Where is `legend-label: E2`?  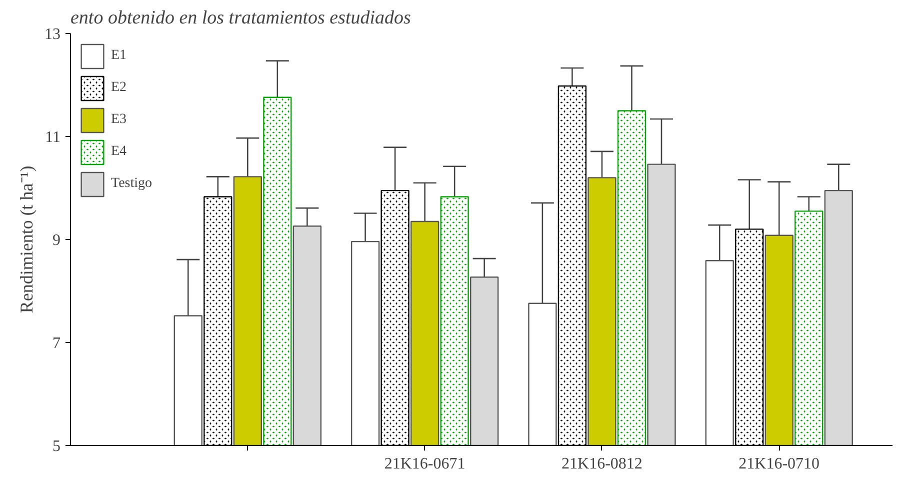 legend-label: E2 is located at coordinates (119, 88).